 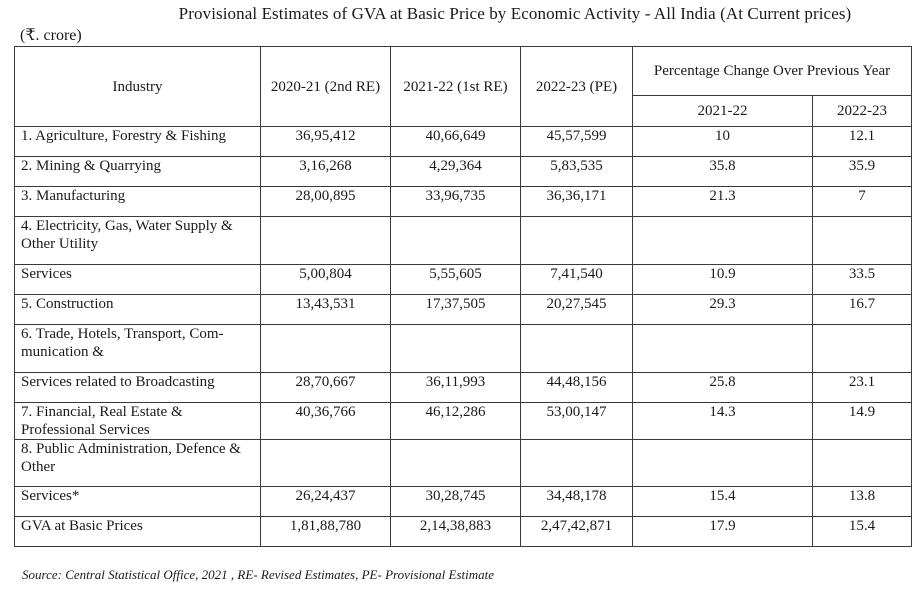 What do you see at coordinates (137, 201) in the screenshot?
I see `industry-cell: 3. Manufacturing` at bounding box center [137, 201].